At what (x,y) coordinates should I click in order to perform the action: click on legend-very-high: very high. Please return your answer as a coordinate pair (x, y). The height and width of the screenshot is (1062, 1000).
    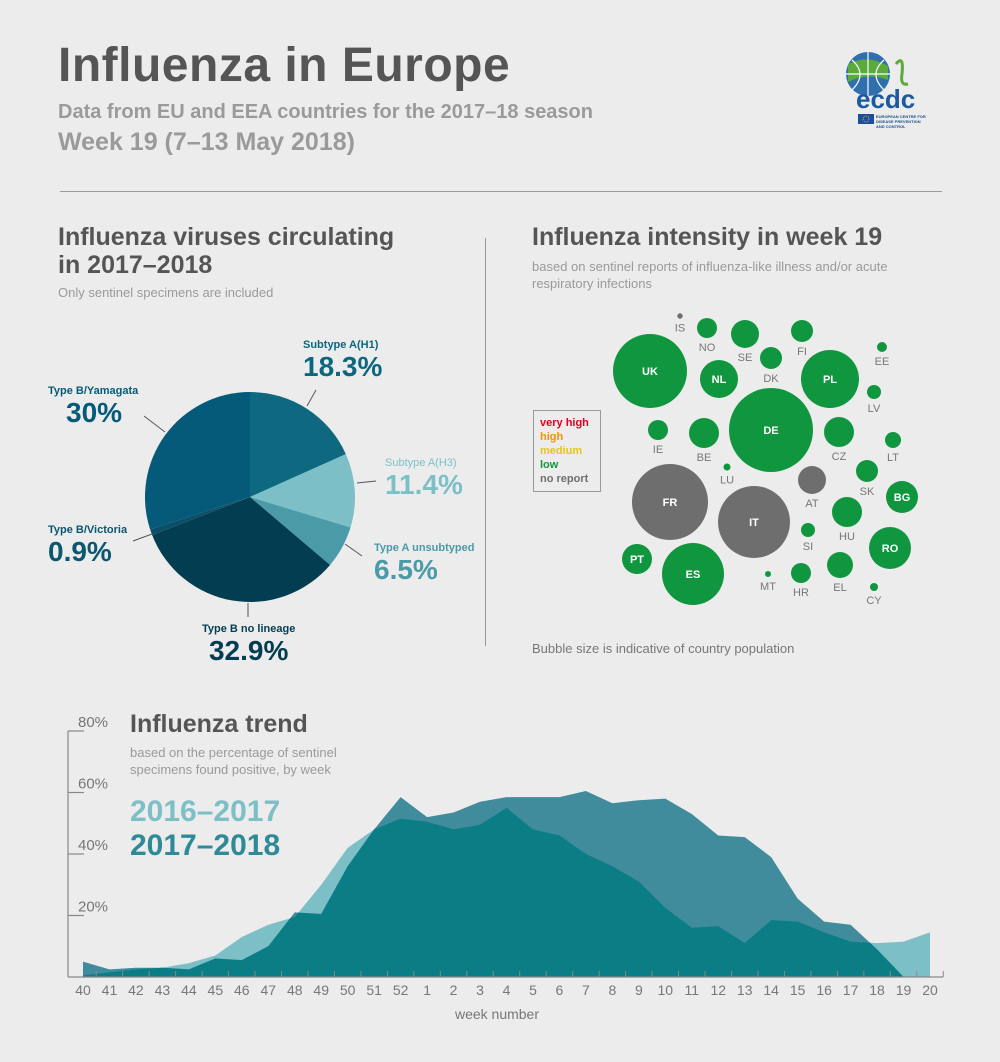
    Looking at the image, I should click on (564, 423).